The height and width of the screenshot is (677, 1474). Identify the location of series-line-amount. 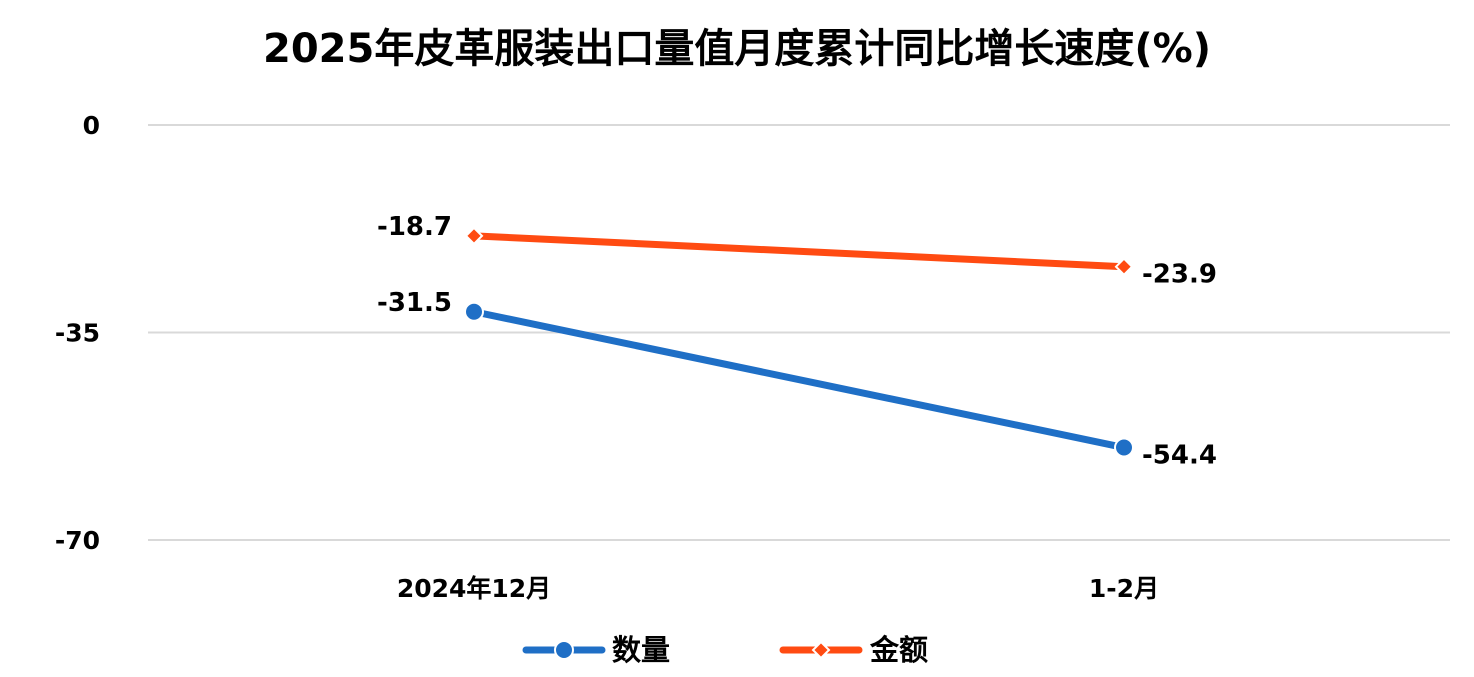
(799, 251).